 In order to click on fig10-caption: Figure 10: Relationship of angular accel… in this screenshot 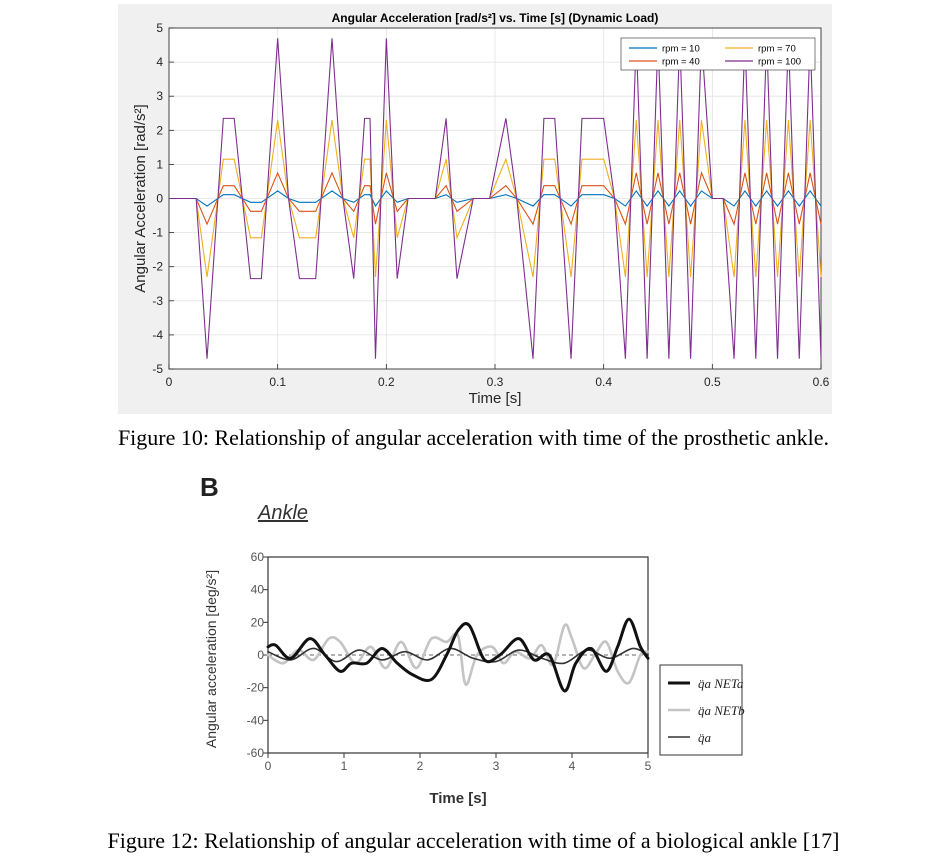, I will do `click(473, 437)`.